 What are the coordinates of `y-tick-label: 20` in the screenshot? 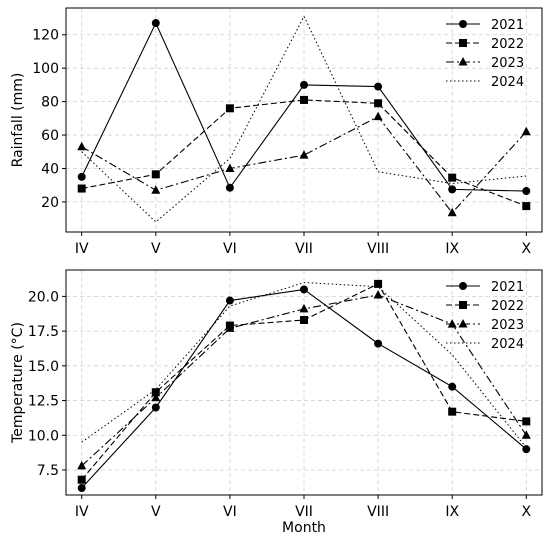 It's located at (50, 203).